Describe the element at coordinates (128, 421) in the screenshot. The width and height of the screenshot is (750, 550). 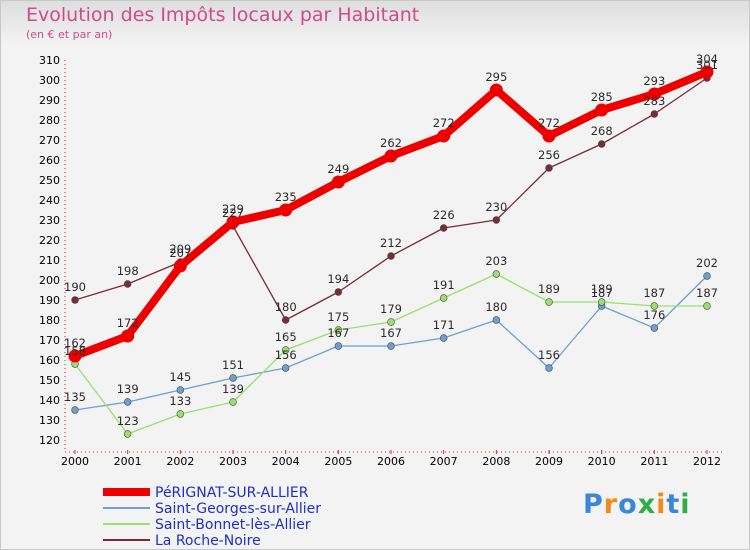
I see `data-label: 123` at that location.